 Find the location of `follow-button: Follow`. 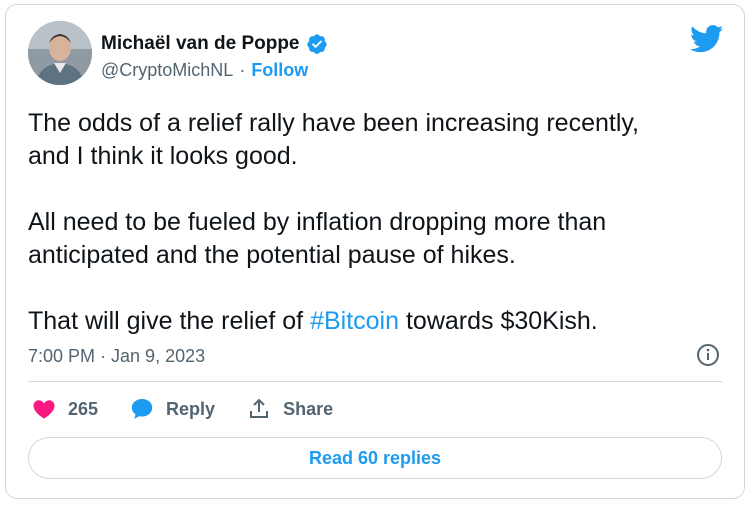

follow-button: Follow is located at coordinates (280, 70).